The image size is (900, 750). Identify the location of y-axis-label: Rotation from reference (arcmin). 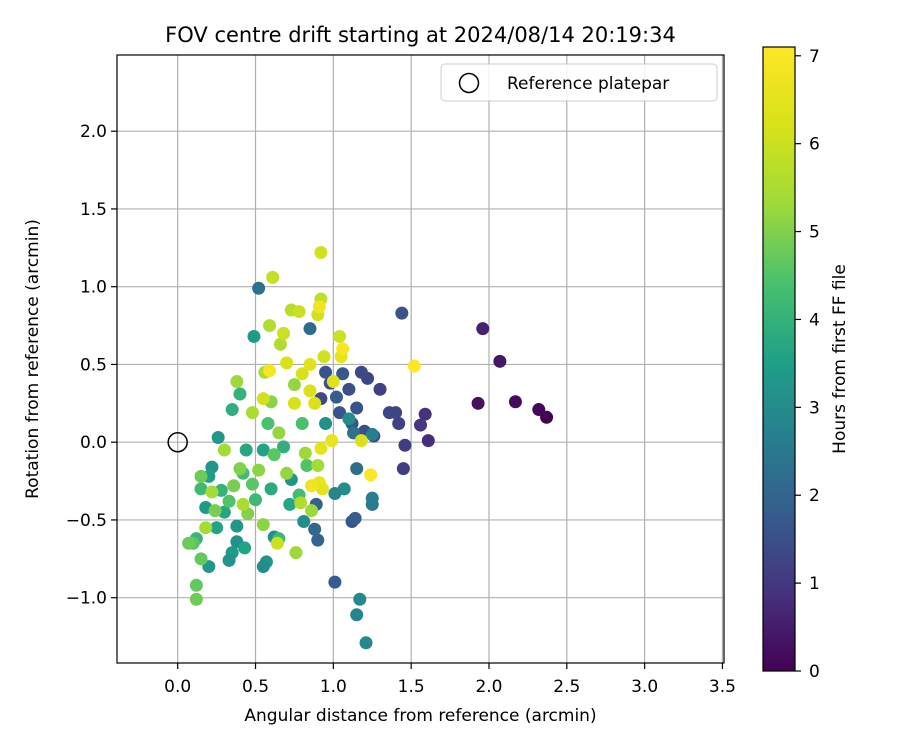
(33, 359).